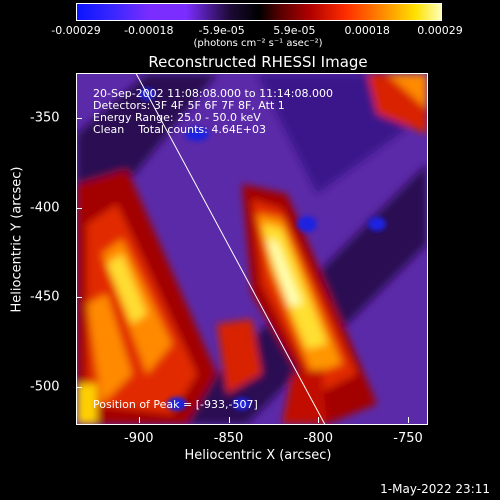 The image size is (500, 500). What do you see at coordinates (76, 30) in the screenshot?
I see `colorbar-tick-label: -0.00029` at bounding box center [76, 30].